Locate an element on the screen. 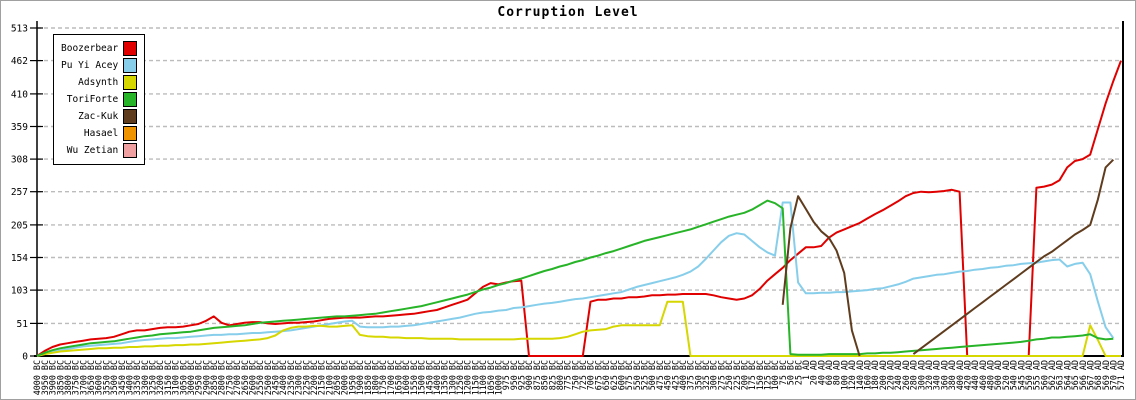  legend-item-hasael: Hasael is located at coordinates (99, 133).